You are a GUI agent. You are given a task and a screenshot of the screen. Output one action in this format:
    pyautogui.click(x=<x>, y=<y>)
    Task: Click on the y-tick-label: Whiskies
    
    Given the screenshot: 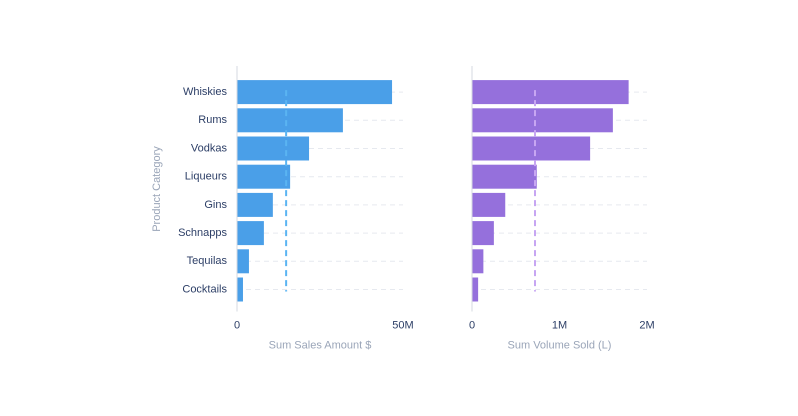 What is the action you would take?
    pyautogui.click(x=205, y=92)
    